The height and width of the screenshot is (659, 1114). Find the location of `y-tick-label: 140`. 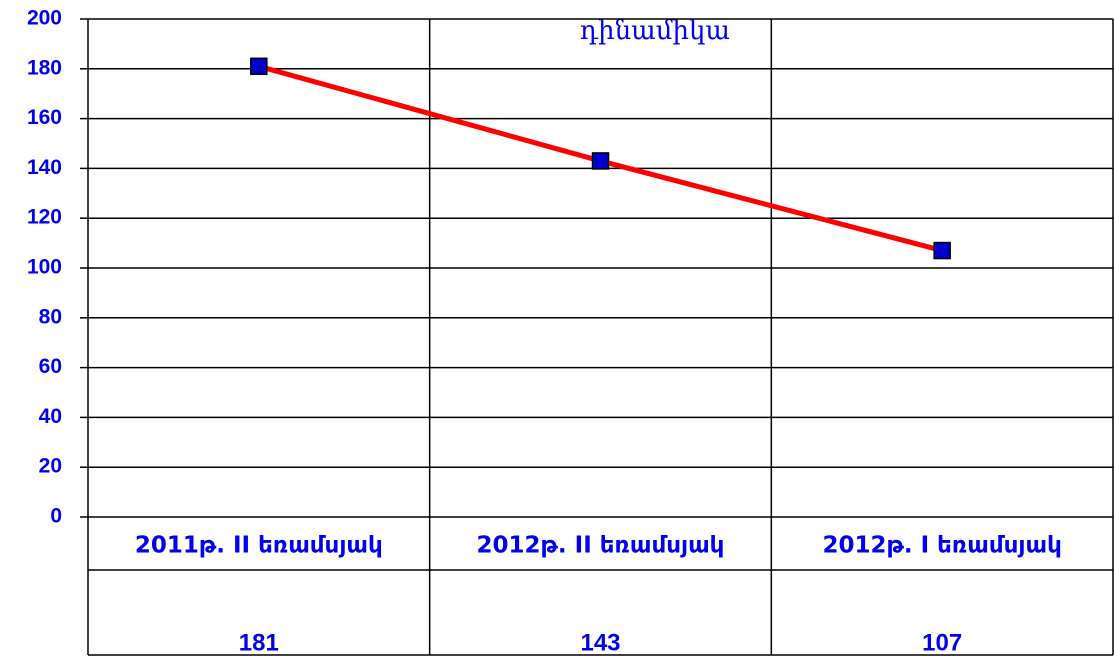

y-tick-label: 140 is located at coordinates (44, 167).